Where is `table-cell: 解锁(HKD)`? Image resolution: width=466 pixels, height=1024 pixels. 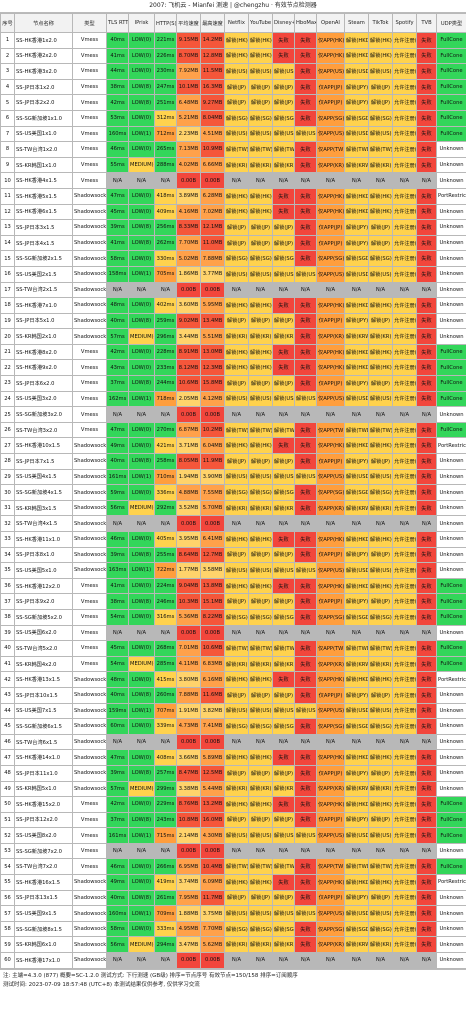
table-cell: 解锁(HKD) is located at coordinates (356, 352).